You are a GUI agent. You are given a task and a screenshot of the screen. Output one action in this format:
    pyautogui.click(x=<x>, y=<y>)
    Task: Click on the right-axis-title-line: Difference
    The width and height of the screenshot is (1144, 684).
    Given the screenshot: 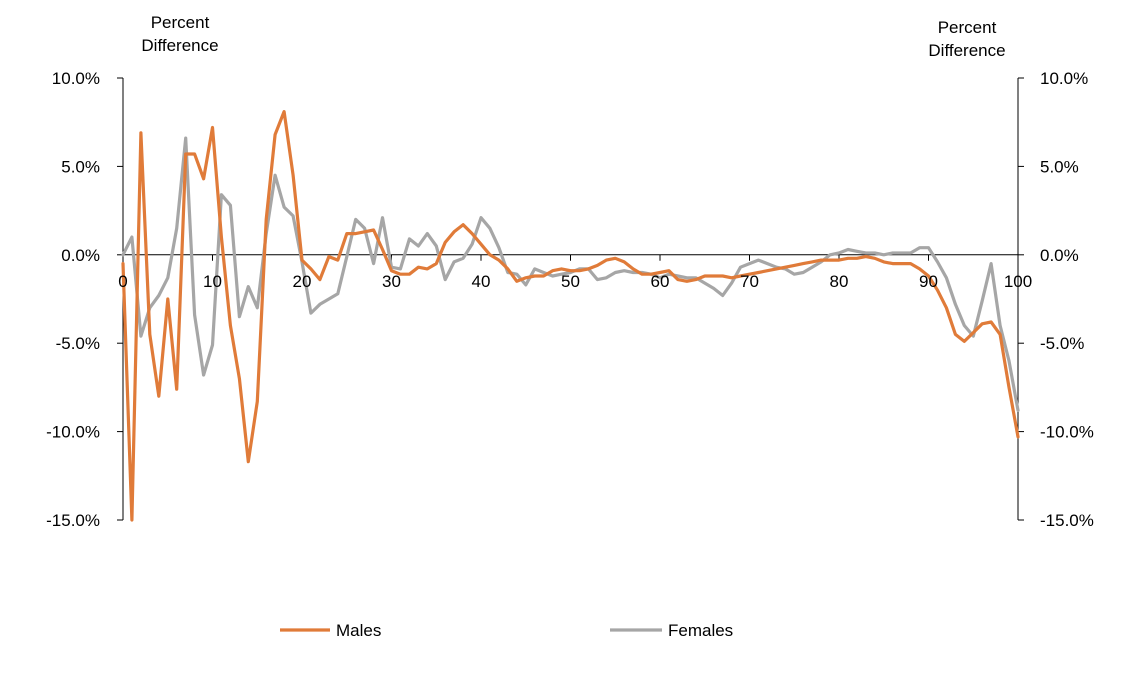 What is the action you would take?
    pyautogui.click(x=966, y=50)
    